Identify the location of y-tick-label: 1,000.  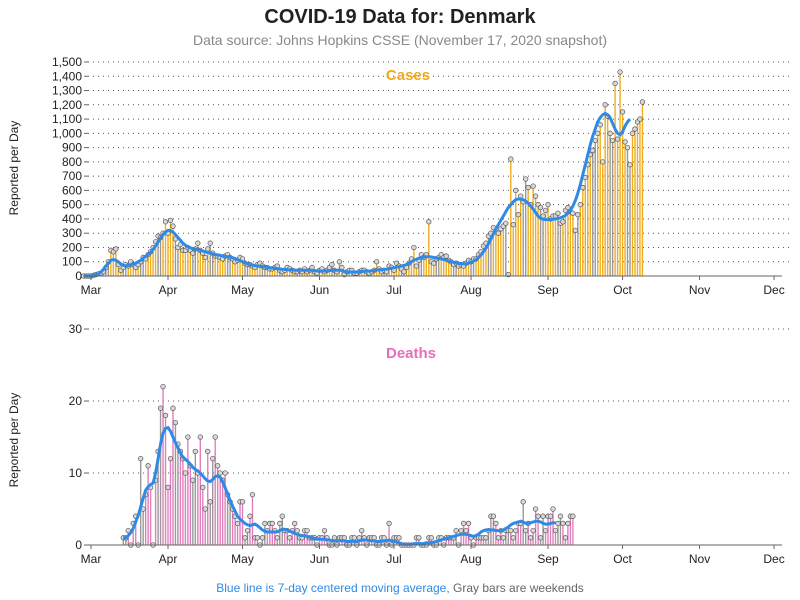
(67, 133).